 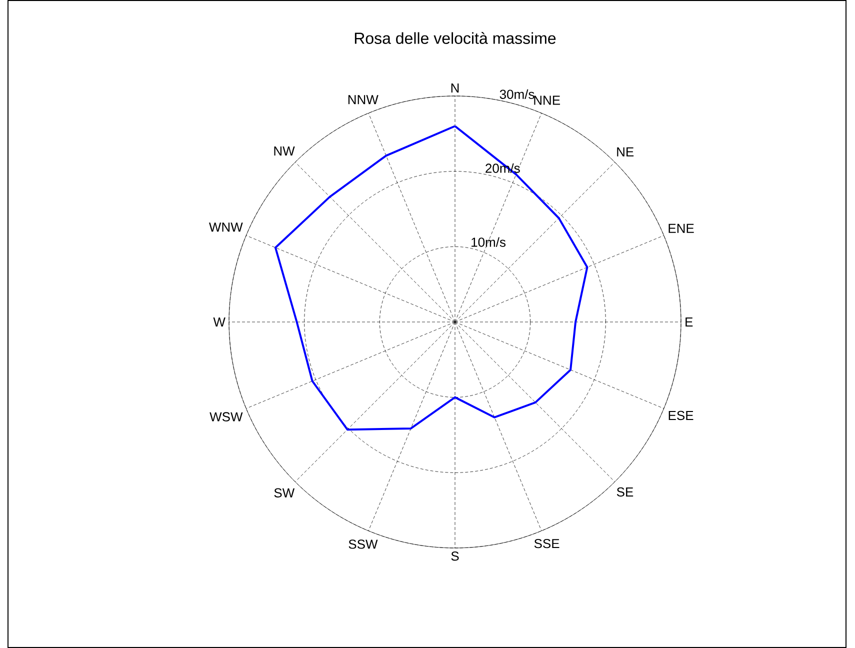 I want to click on spoke-label: NW, so click(x=284, y=151).